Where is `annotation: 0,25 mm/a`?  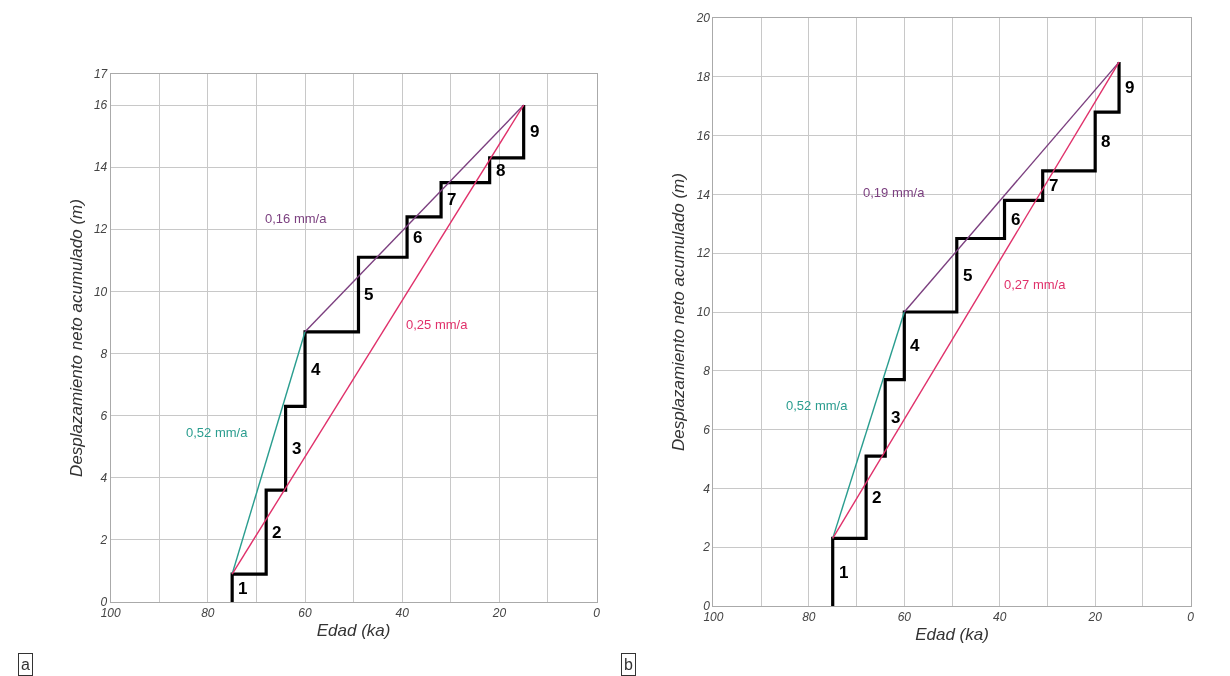 annotation: 0,25 mm/a is located at coordinates (437, 324).